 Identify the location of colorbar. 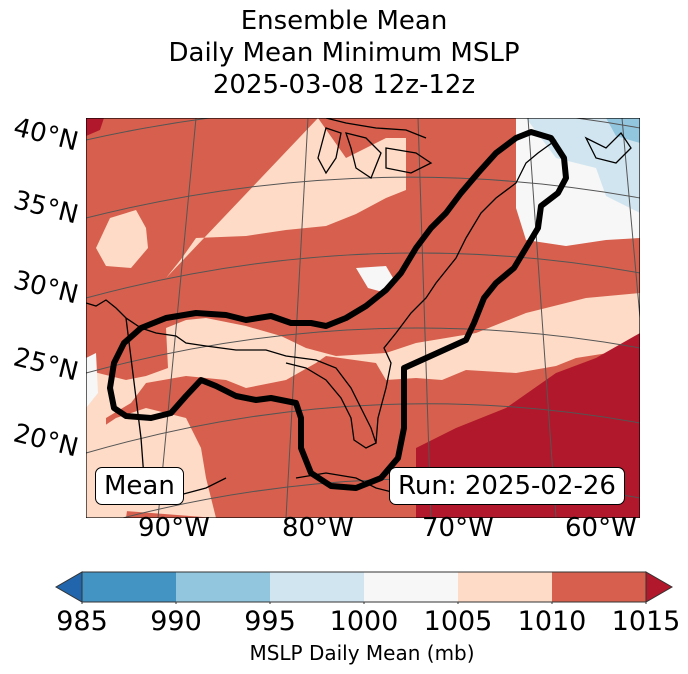
(364, 587).